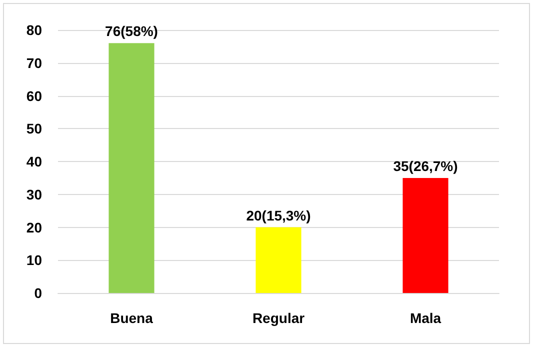 Image resolution: width=535 pixels, height=349 pixels. Describe the element at coordinates (34, 194) in the screenshot. I see `y-tick-label: 30` at that location.